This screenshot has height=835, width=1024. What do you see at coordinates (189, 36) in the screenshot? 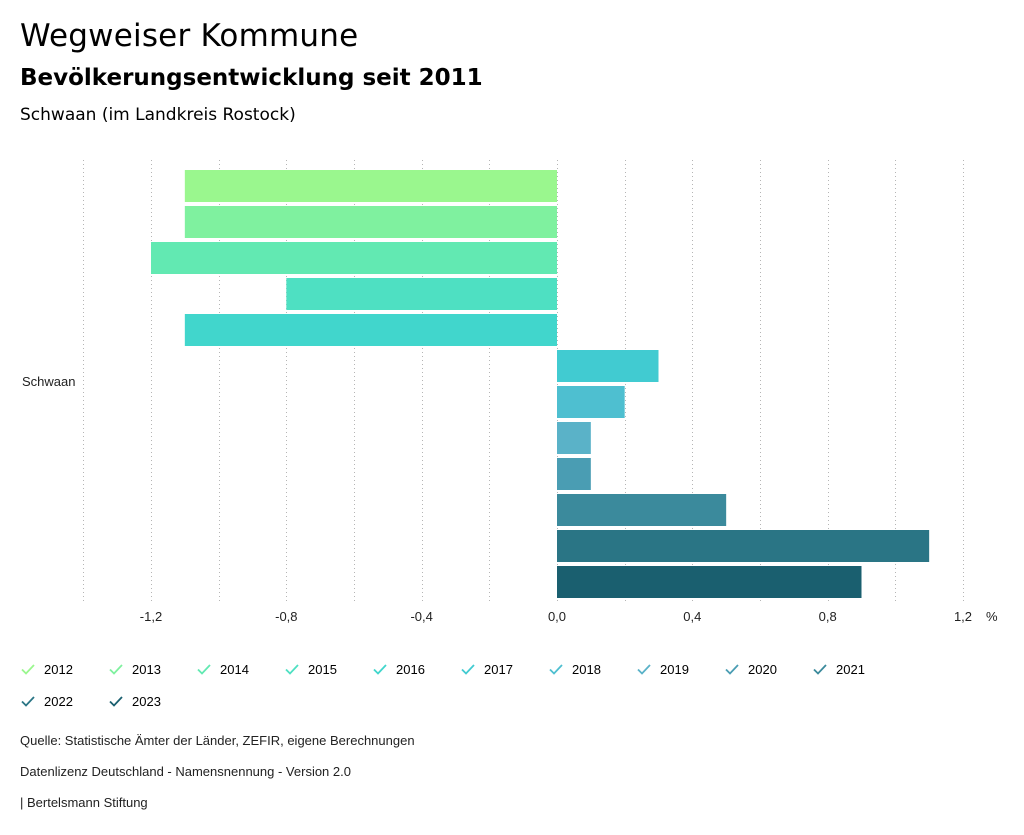
I see `page-title: Wegweiser Kommune` at bounding box center [189, 36].